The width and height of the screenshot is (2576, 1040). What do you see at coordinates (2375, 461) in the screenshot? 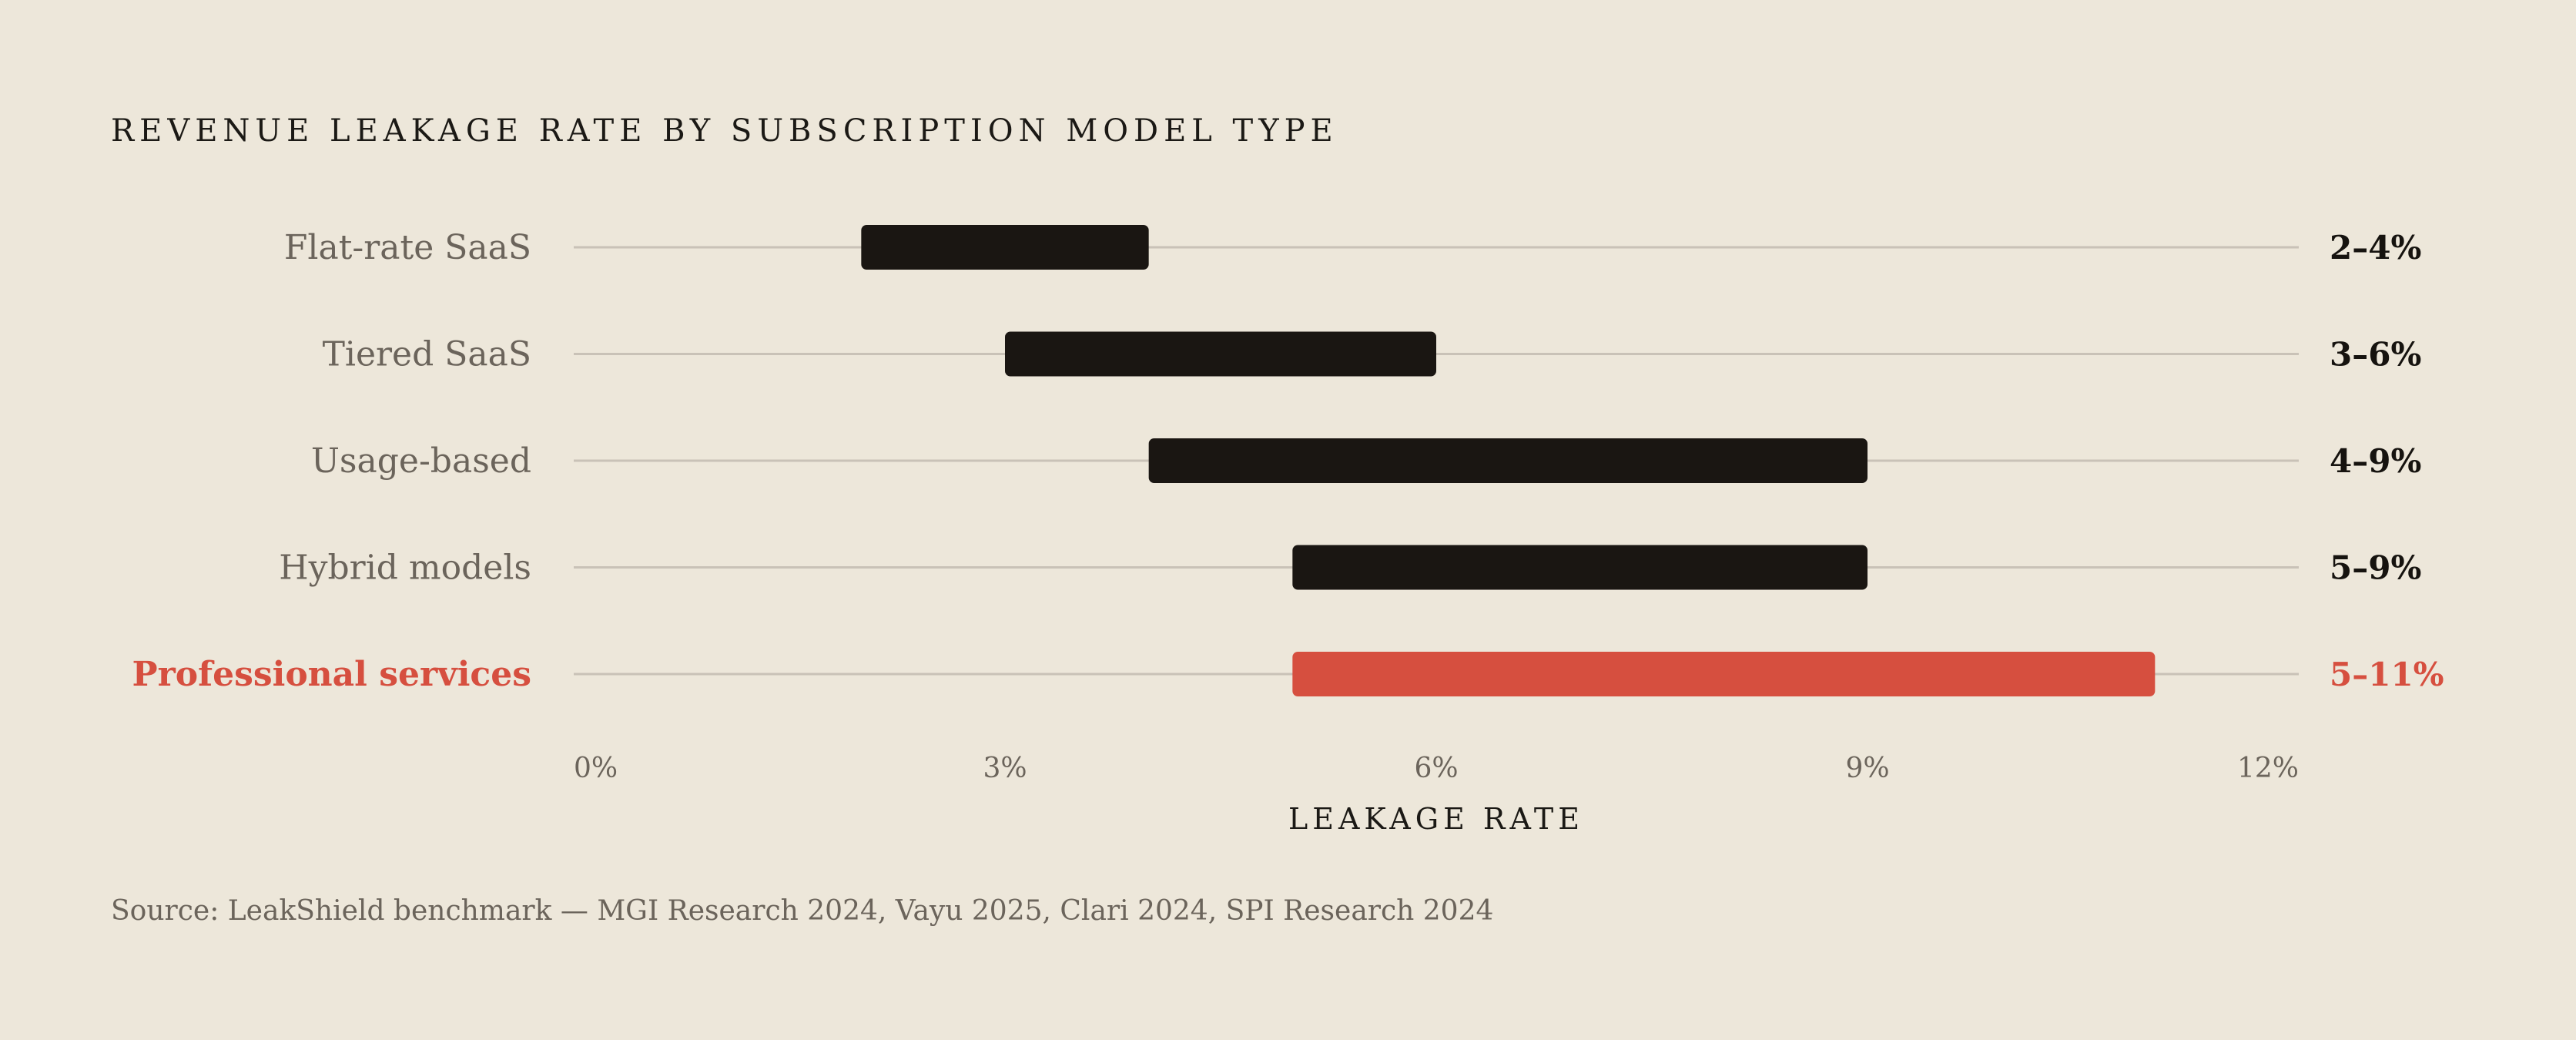
I see `range-value-label: 4–9%` at bounding box center [2375, 461].